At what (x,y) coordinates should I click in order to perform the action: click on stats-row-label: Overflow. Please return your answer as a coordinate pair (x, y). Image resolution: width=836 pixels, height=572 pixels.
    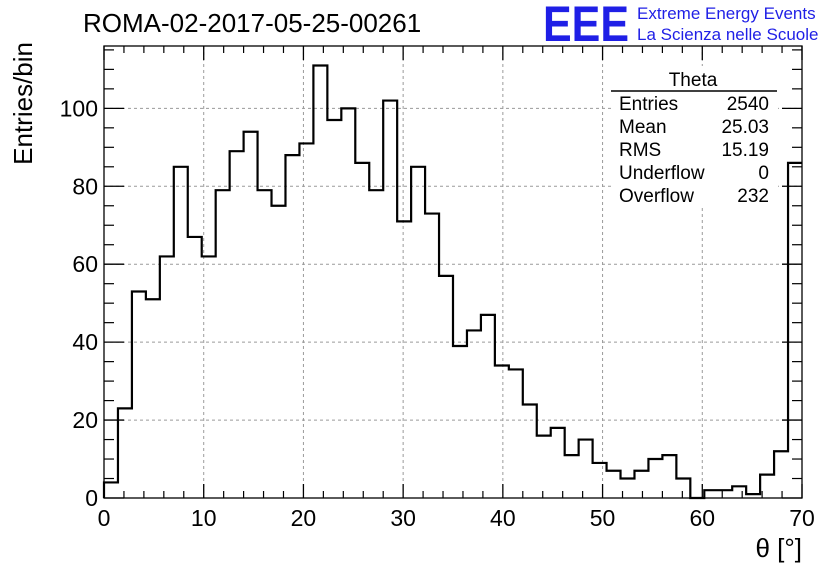
    Looking at the image, I should click on (656, 196).